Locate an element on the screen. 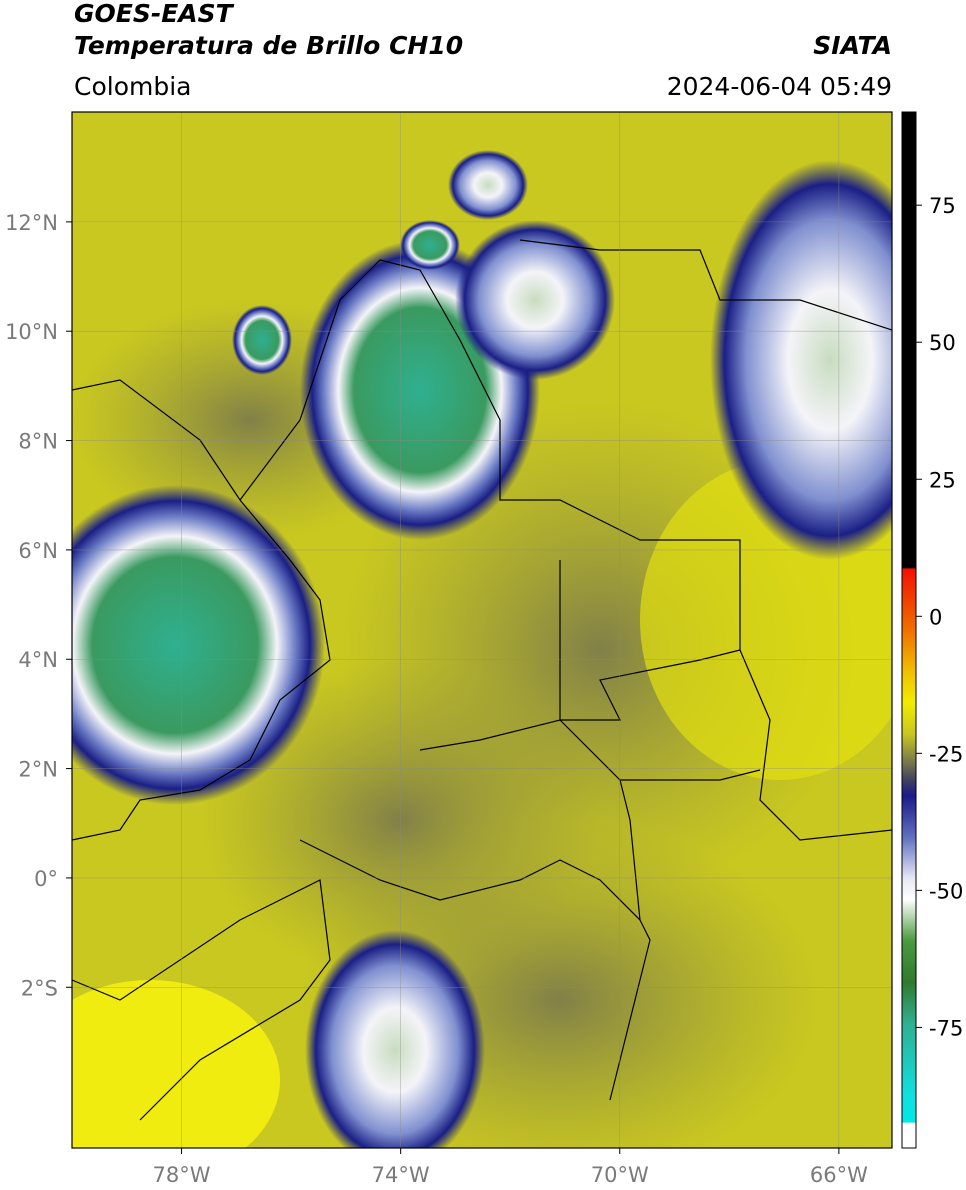 This screenshot has height=1190, width=966. y-tick-label: 12°N is located at coordinates (31, 223).